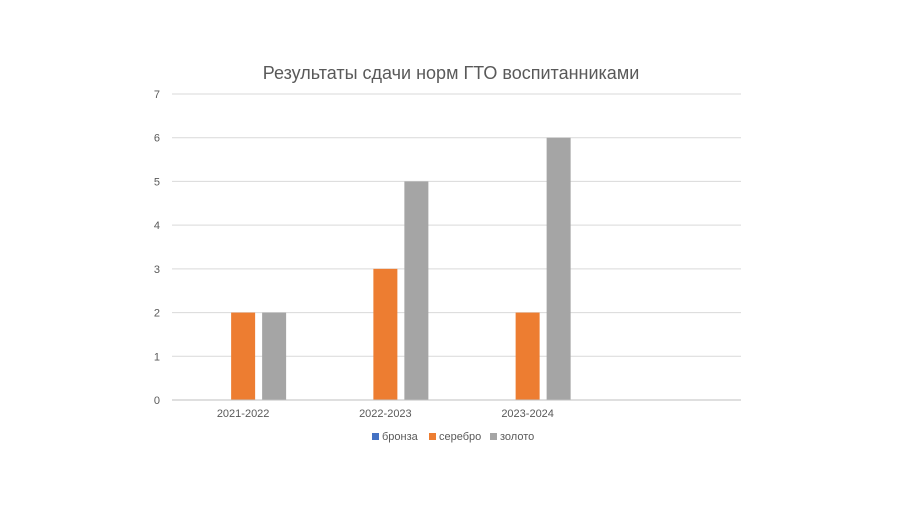 The image size is (900, 506). What do you see at coordinates (157, 182) in the screenshot?
I see `y-tick-label: 5` at bounding box center [157, 182].